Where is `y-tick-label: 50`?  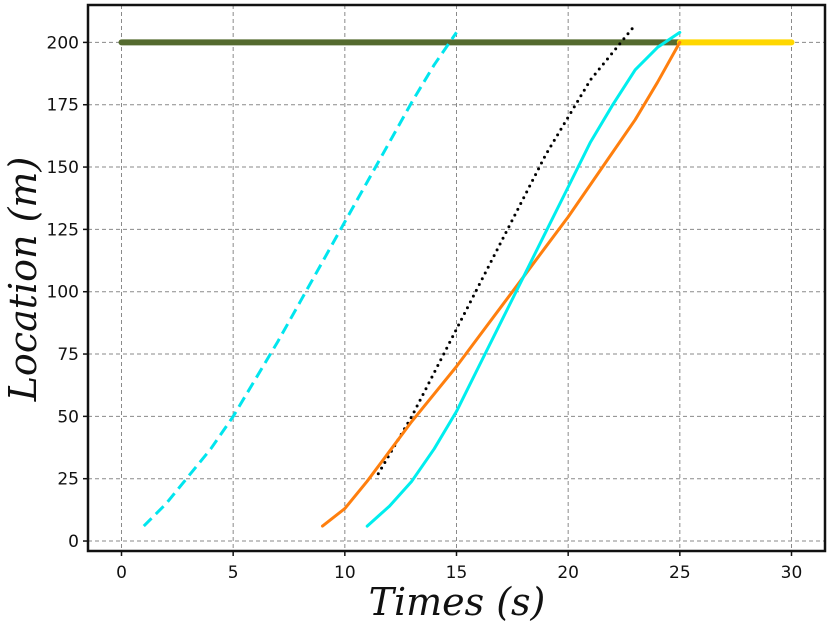
y-tick-label: 50 is located at coordinates (68, 417).